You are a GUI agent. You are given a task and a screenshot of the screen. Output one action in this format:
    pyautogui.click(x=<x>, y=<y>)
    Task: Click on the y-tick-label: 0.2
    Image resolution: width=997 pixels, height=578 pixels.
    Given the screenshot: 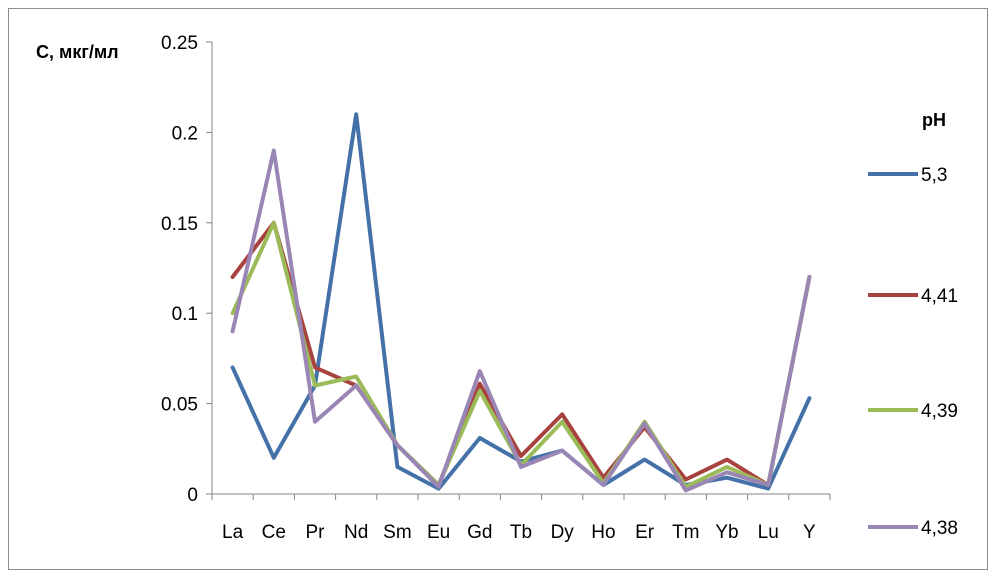 What is the action you would take?
    pyautogui.click(x=185, y=133)
    